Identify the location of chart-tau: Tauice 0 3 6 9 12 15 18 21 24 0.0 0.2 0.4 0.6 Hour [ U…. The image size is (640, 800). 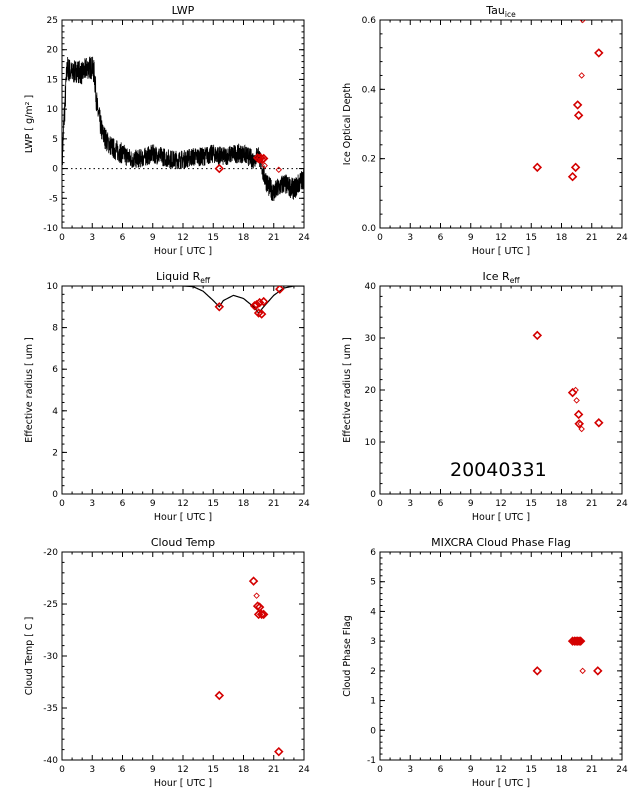
(485, 130).